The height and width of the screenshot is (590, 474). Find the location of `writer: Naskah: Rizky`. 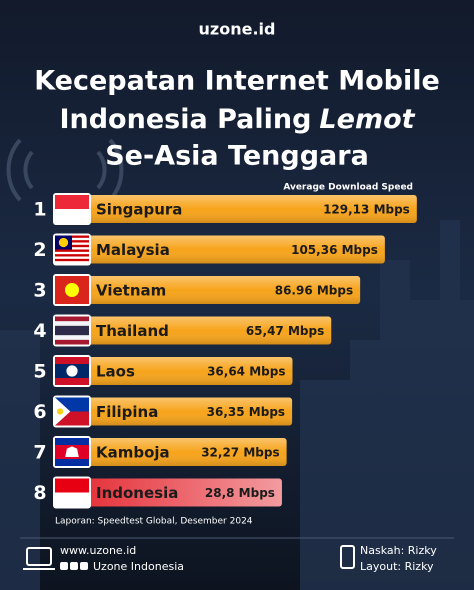

writer: Naskah: Rizky is located at coordinates (398, 550).